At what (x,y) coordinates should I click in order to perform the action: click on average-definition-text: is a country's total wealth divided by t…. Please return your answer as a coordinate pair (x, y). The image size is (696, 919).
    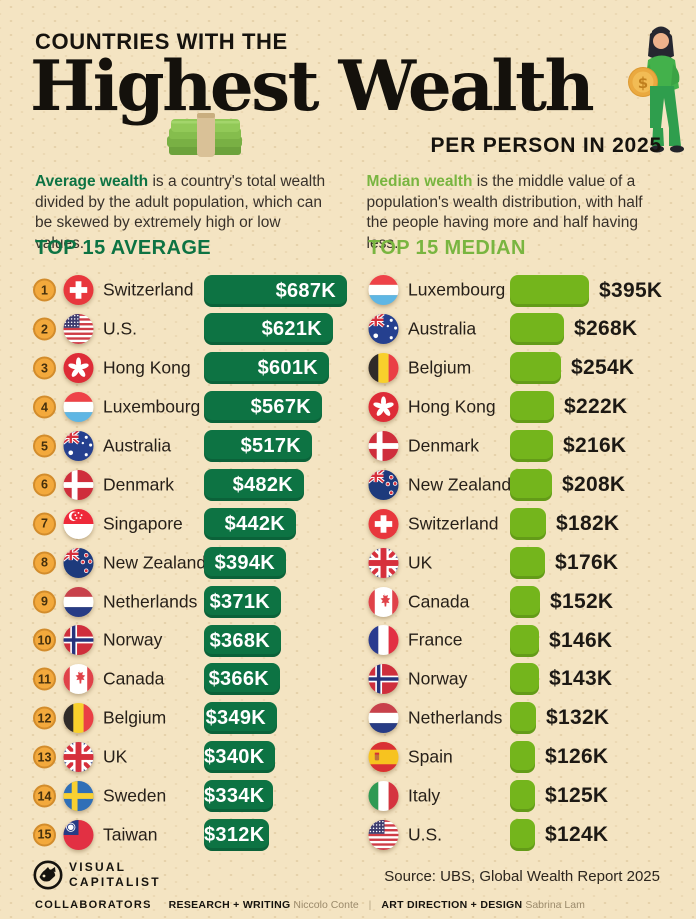
    Looking at the image, I should click on (180, 212).